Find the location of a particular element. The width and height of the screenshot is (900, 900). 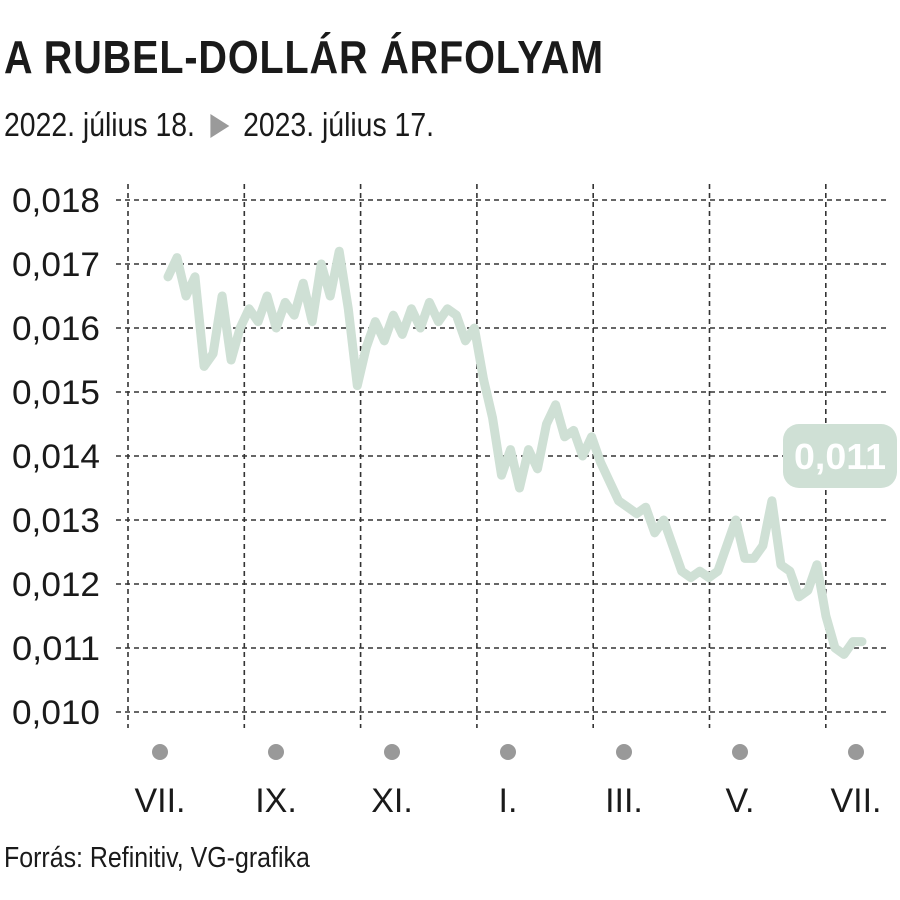

end-date: 2023. július 17. is located at coordinates (338, 124).